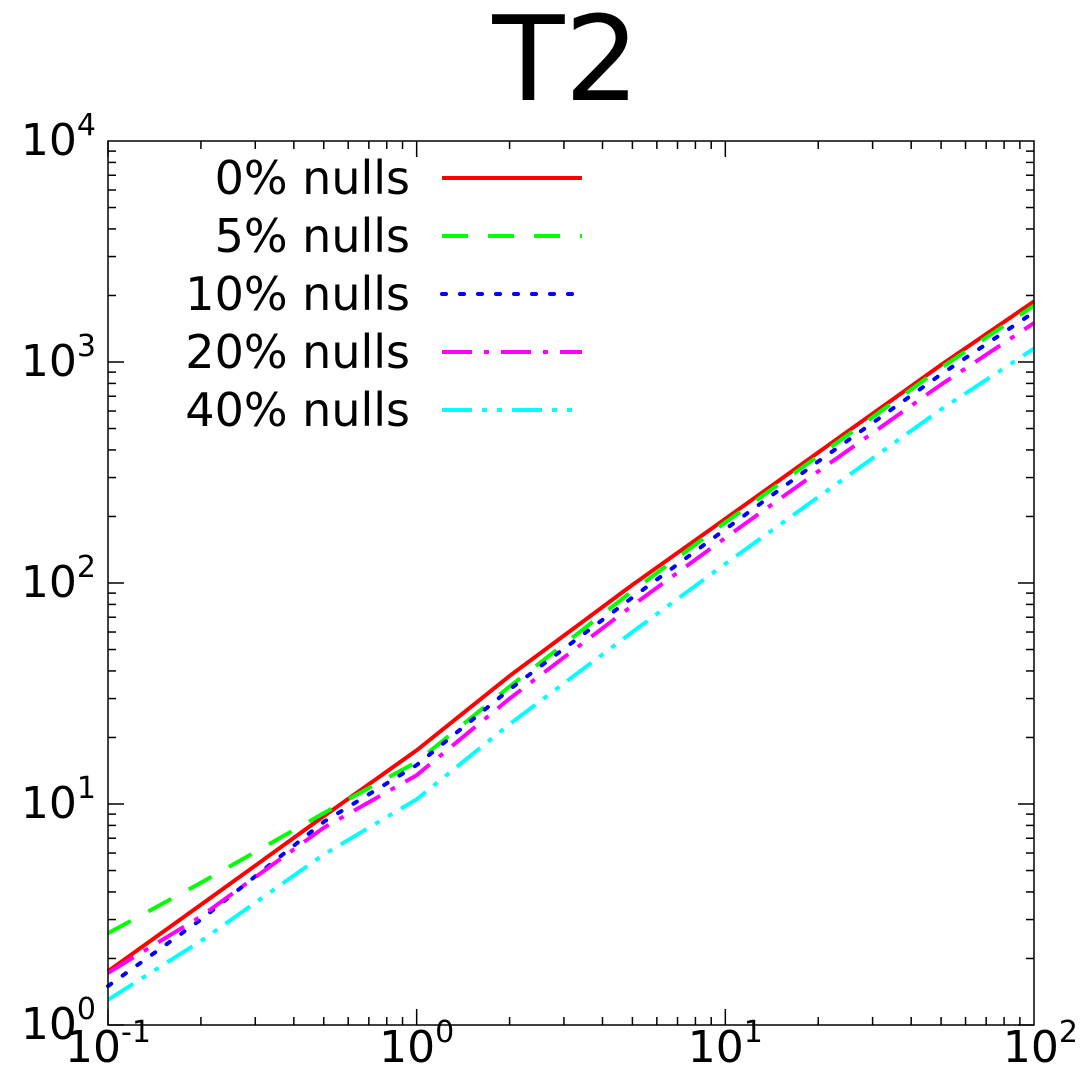 This screenshot has height=1080, width=1080. Describe the element at coordinates (58, 1021) in the screenshot. I see `y-tick-label: 10⁰` at that location.